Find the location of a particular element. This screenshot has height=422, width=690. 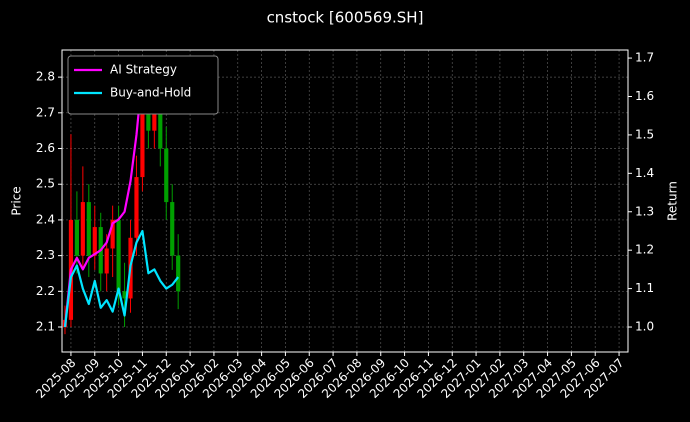

y2-tick-label: 1.7 is located at coordinates (644, 58).